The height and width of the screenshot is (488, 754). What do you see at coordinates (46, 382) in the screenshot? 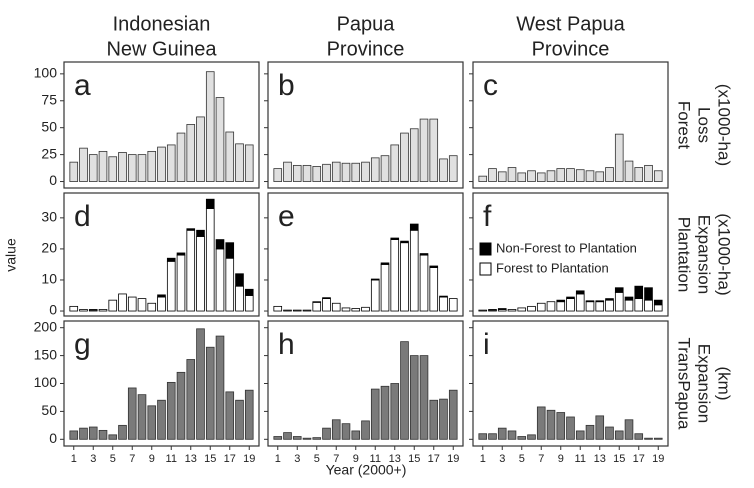
I see `y-tick-label: 100` at bounding box center [46, 382].